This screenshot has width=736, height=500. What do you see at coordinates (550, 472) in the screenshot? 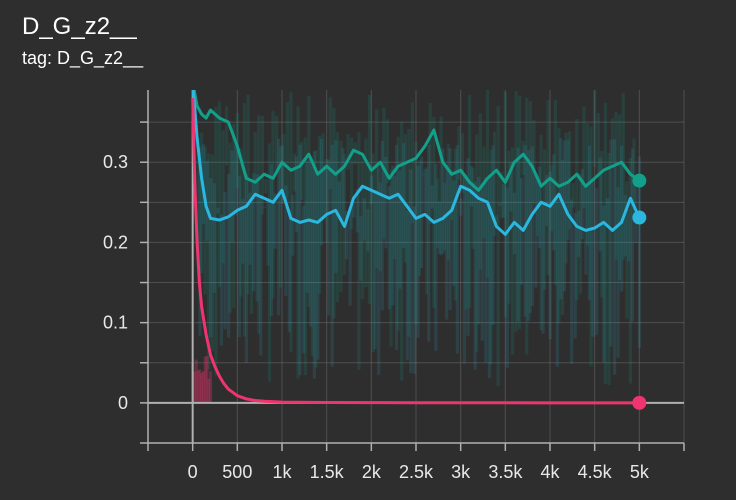
I see `x-tick-label: 4k` at bounding box center [550, 472].